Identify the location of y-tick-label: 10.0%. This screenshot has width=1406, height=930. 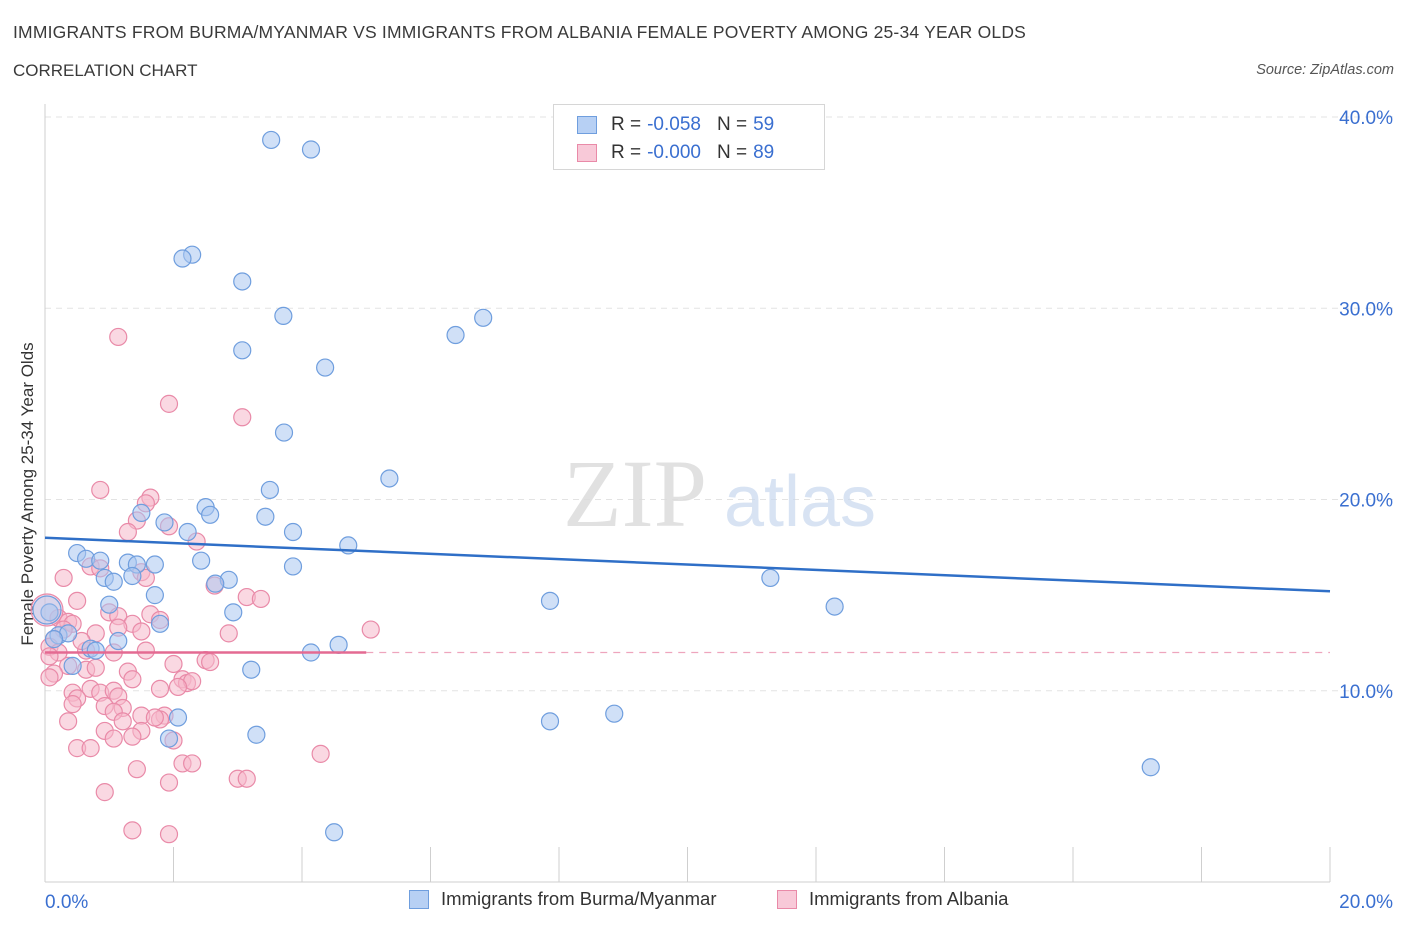
(1366, 692).